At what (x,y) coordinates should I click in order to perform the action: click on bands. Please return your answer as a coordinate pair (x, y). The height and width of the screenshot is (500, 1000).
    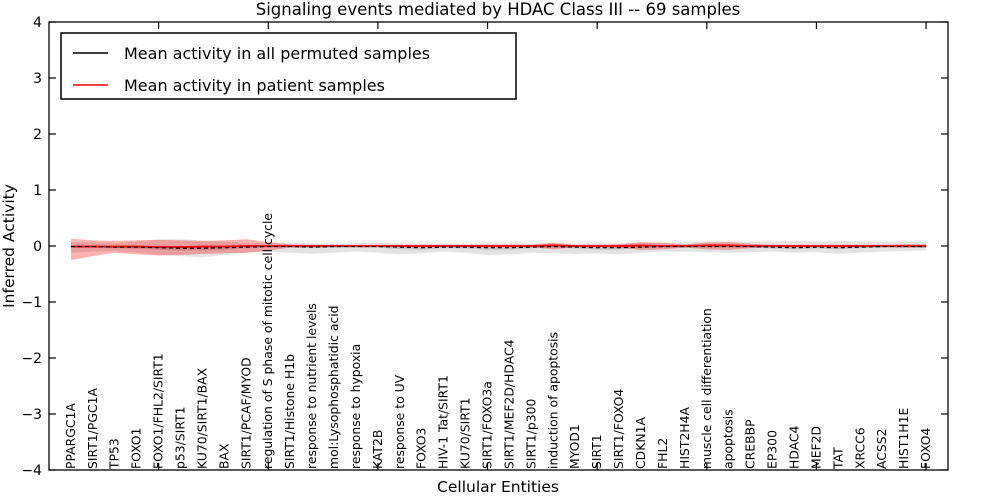
    Looking at the image, I should click on (498, 249).